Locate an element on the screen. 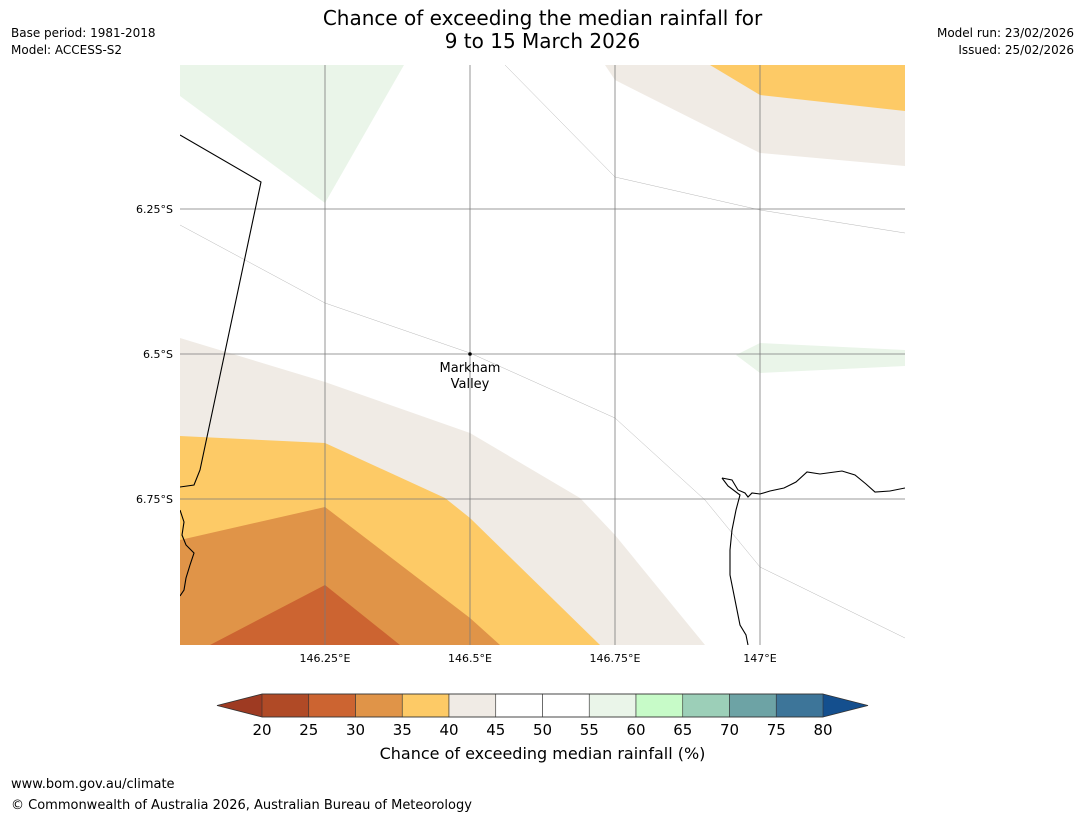 This screenshot has width=1085, height=816. footer-url: www.bom.gov.au/climate is located at coordinates (93, 784).